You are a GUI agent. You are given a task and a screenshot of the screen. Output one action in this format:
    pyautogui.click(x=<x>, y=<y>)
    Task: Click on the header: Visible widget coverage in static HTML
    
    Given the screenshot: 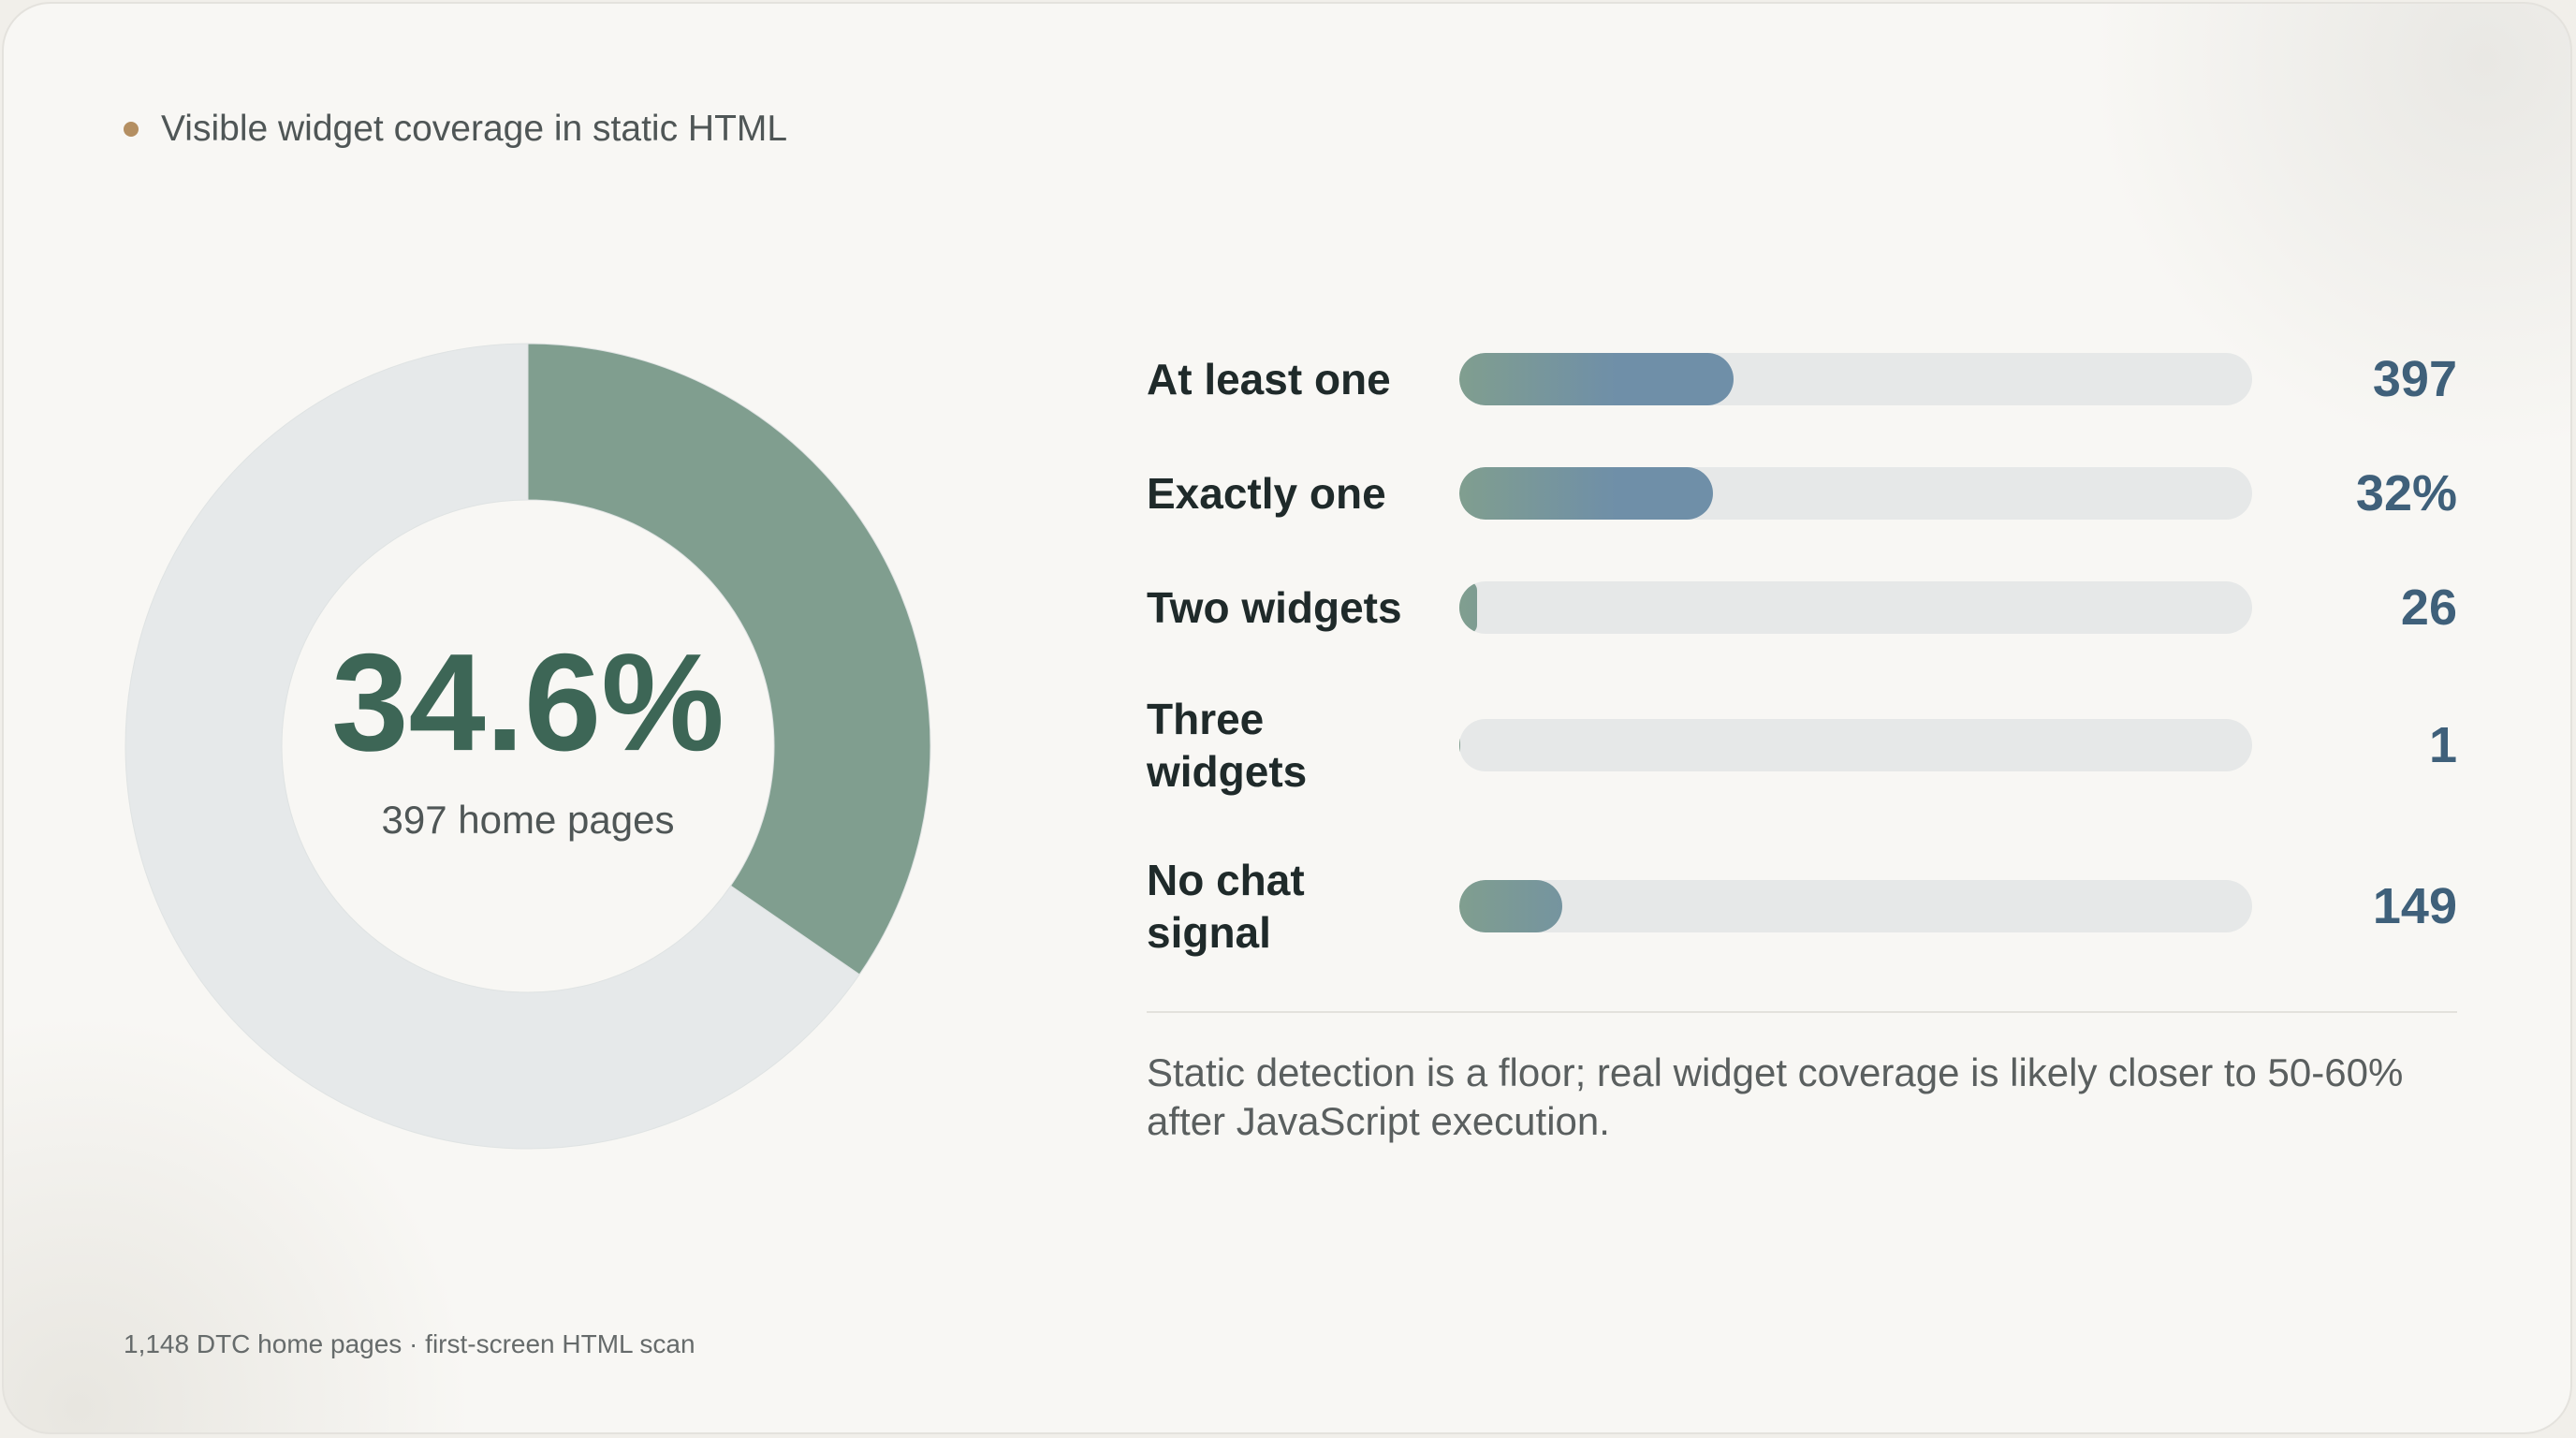 What is the action you would take?
    pyautogui.click(x=455, y=129)
    